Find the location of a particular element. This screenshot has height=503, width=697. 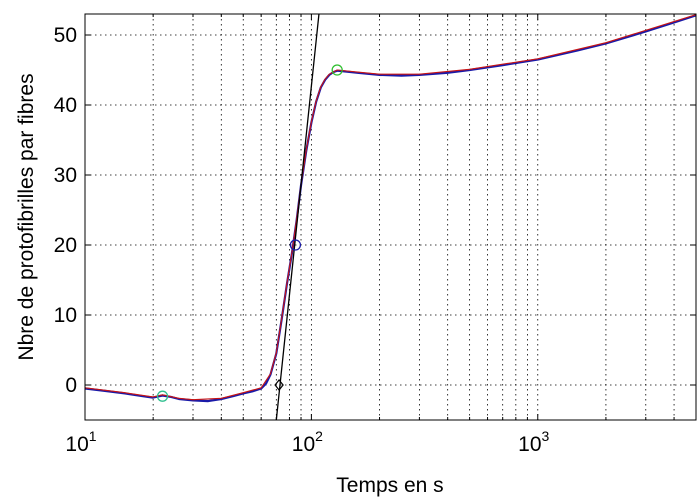

x-tick-label: 10¹ is located at coordinates (80, 442).